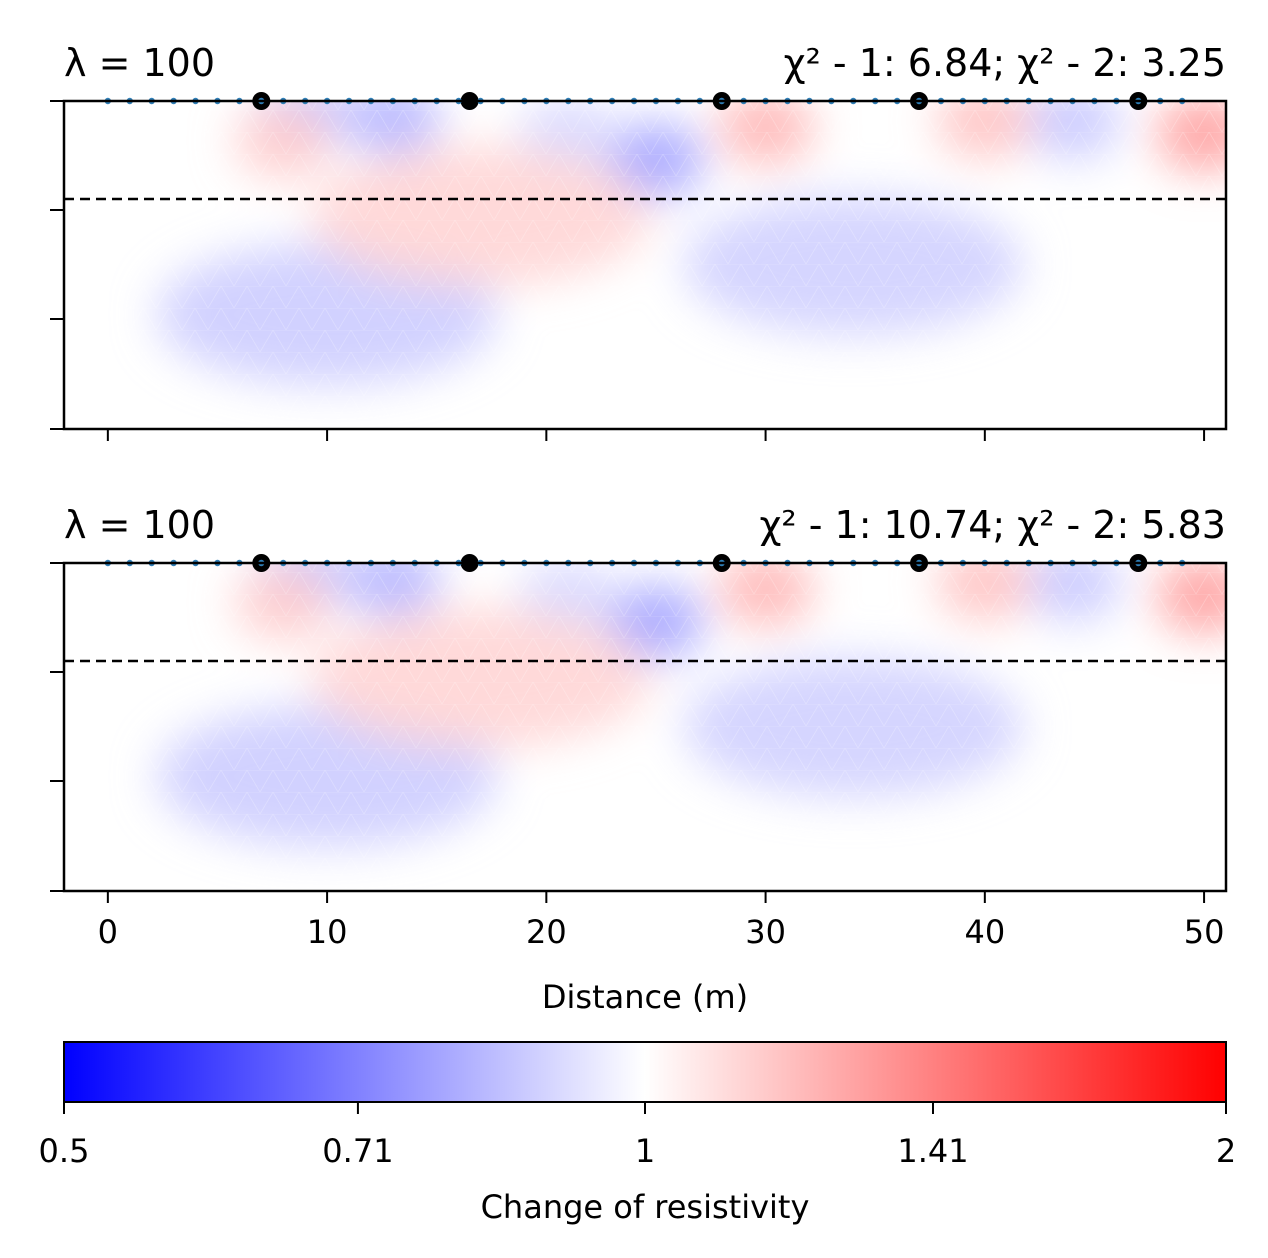 The width and height of the screenshot is (1268, 1258). What do you see at coordinates (661, 921) in the screenshot?
I see `panel-2-x-ticks: 0 10 20 30 40 50` at bounding box center [661, 921].